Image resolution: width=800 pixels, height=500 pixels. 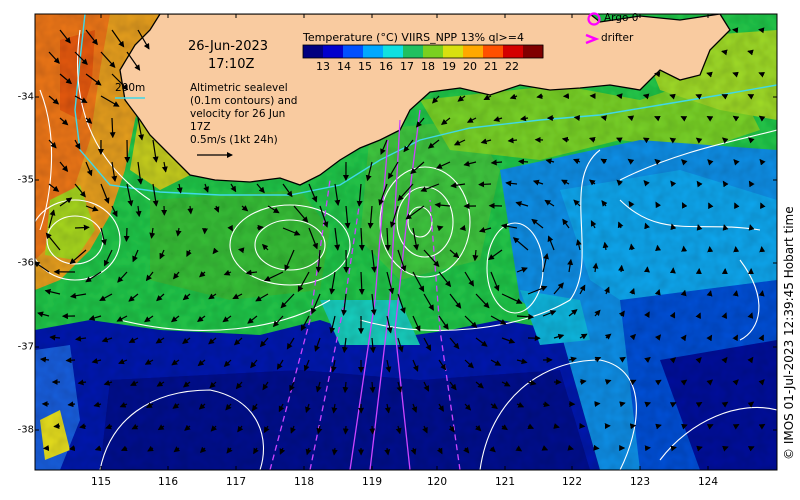 I want to click on lat-tick-label: -35, so click(x=25, y=180).